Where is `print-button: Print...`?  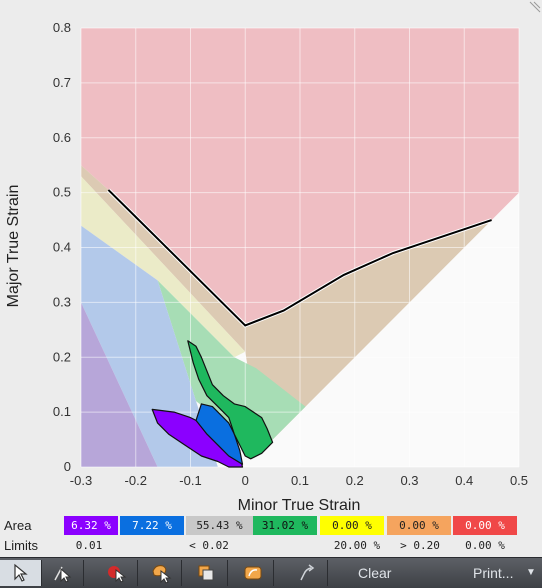
print-button: Print... is located at coordinates (493, 573).